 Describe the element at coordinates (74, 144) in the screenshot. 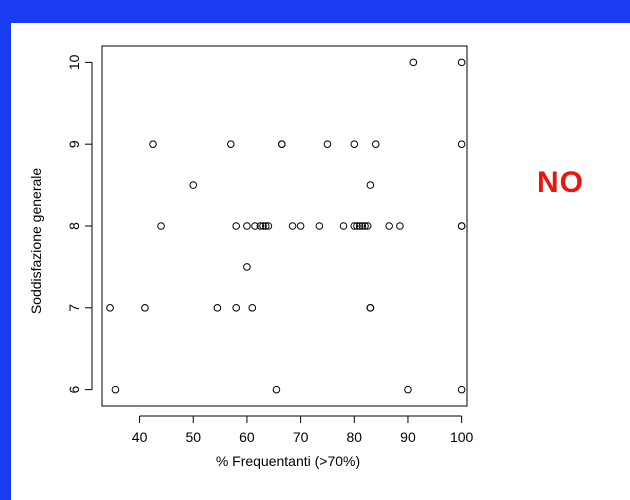

I see `y-tick-label: 9` at that location.